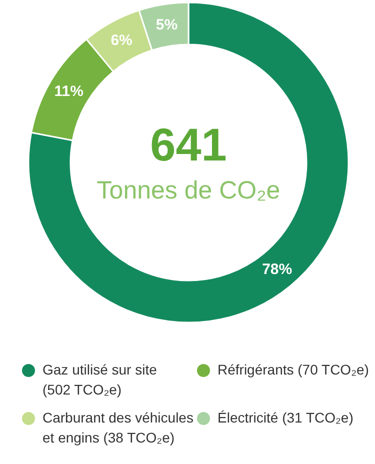 Image resolution: width=375 pixels, height=464 pixels. What do you see at coordinates (188, 144) in the screenshot?
I see `text: 641` at bounding box center [188, 144].